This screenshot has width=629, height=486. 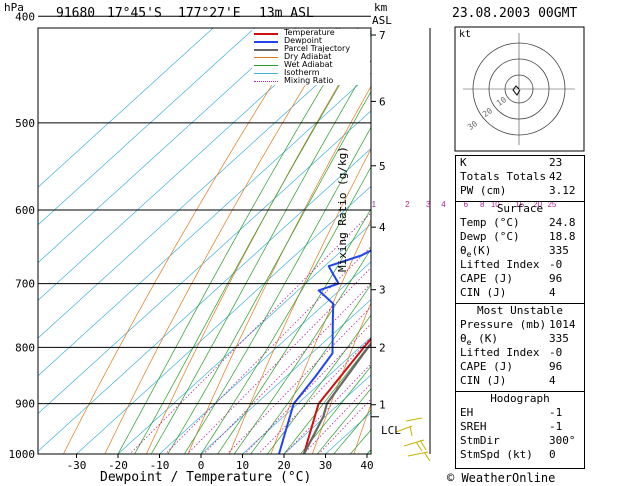 What do you see at coordinates (520, 413) in the screenshot?
I see `eh-row: EH -1` at bounding box center [520, 413].